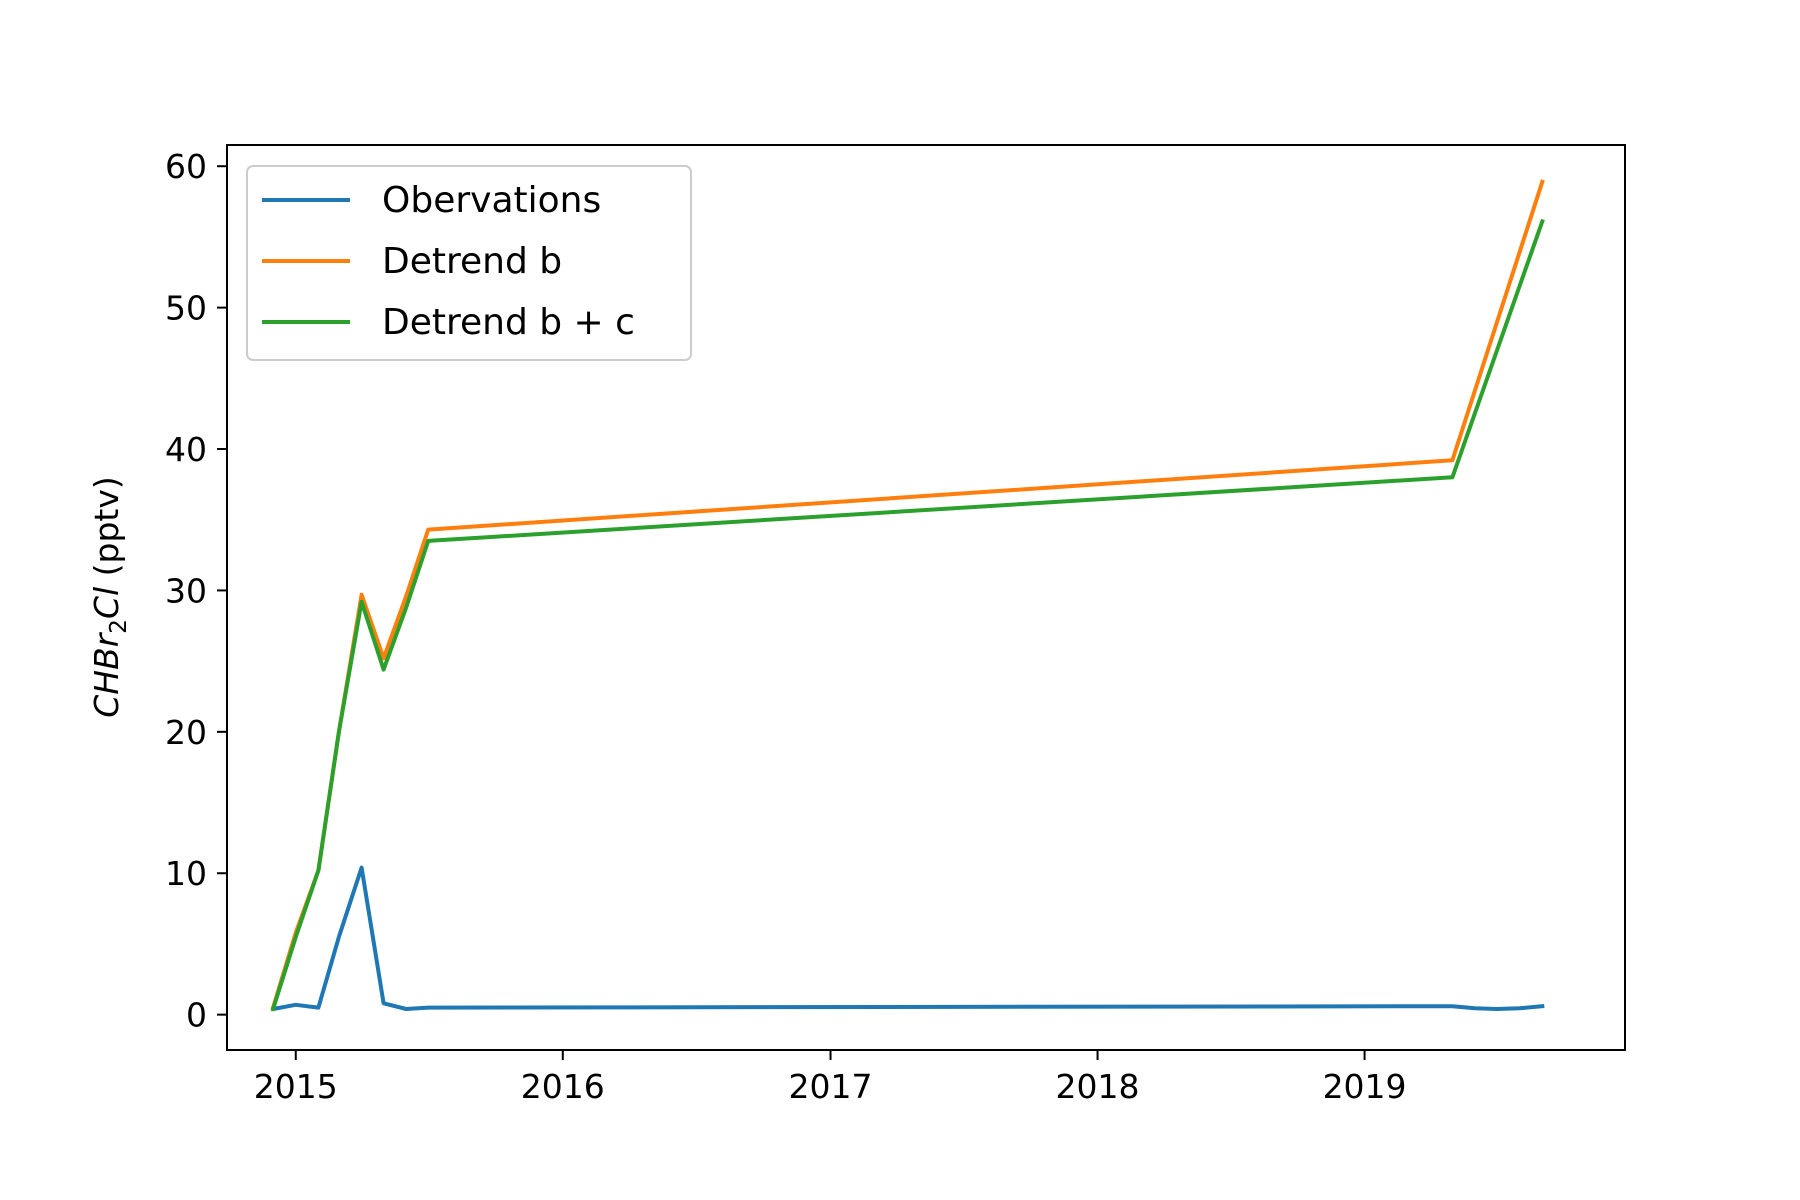  I want to click on x-tick-label: 2019, so click(1365, 1086).